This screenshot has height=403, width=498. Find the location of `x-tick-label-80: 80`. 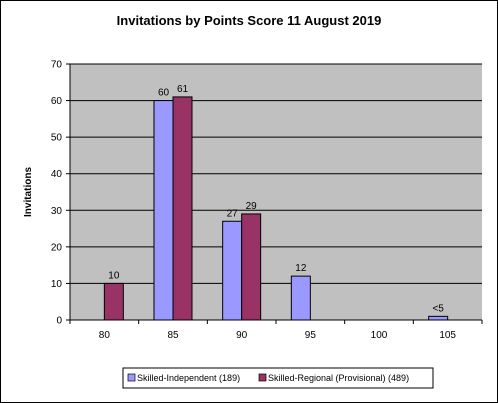

x-tick-label-80: 80 is located at coordinates (105, 335).